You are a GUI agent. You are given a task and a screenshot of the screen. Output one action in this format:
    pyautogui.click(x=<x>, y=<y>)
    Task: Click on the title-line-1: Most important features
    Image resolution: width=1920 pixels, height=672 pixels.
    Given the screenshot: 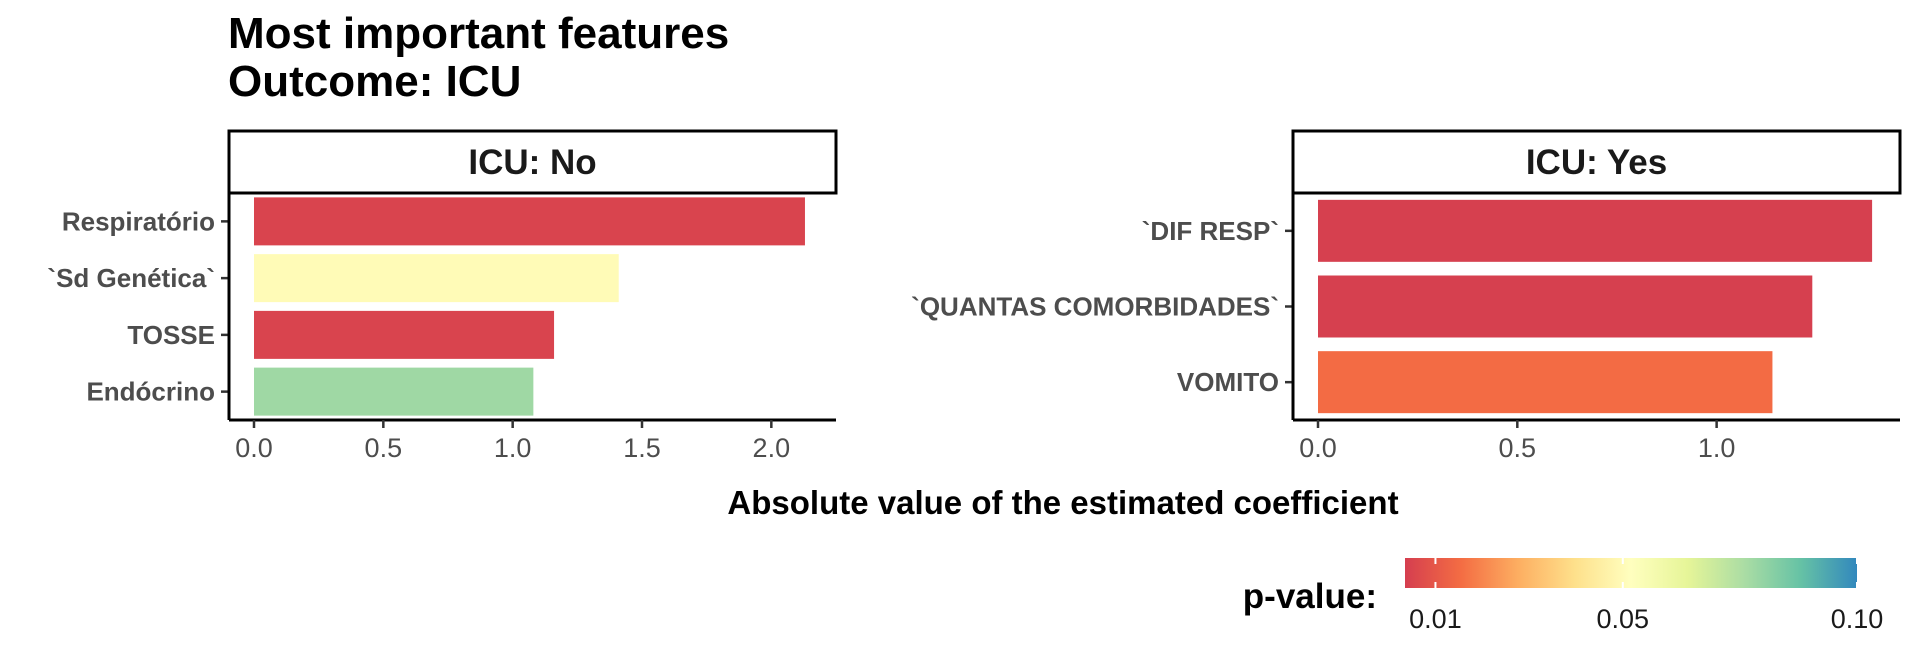 What is the action you would take?
    pyautogui.click(x=479, y=33)
    